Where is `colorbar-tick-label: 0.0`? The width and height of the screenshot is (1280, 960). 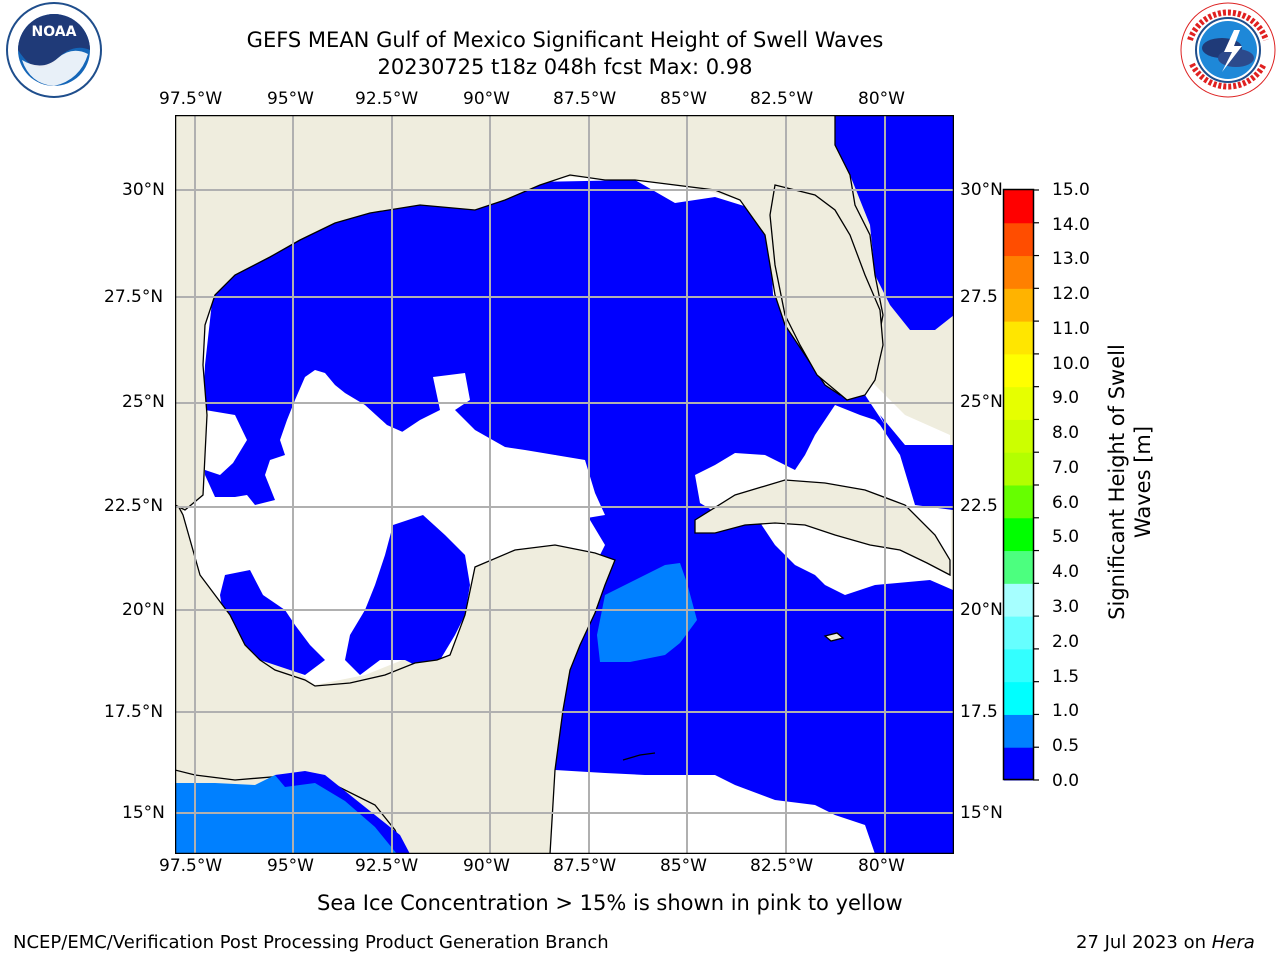
colorbar-tick-label: 0.0 is located at coordinates (1066, 781).